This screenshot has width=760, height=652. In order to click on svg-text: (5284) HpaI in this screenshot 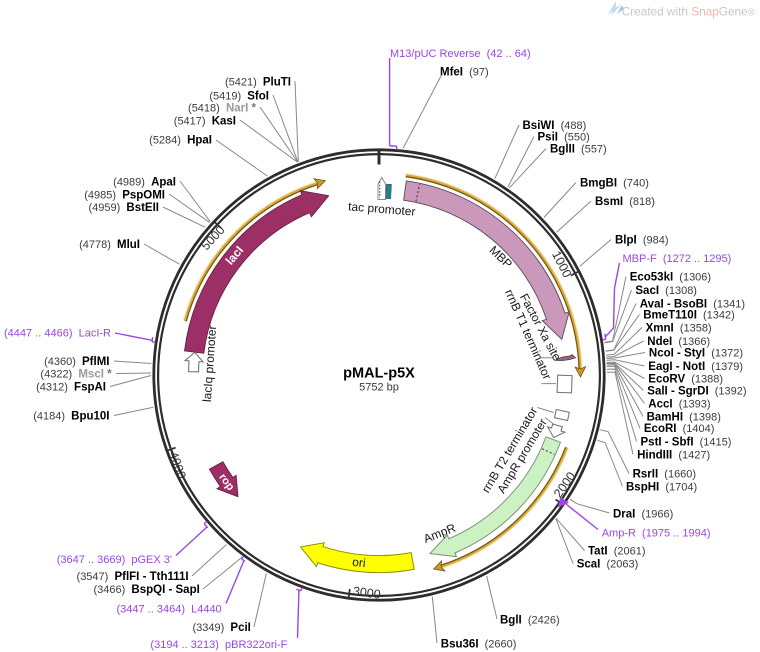, I will do `click(180, 141)`.